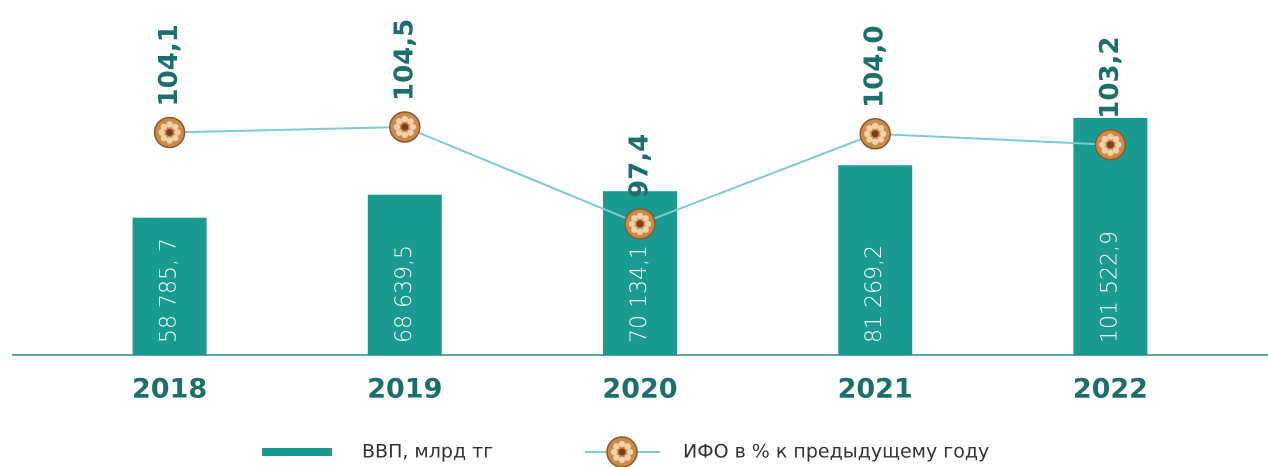  I want to click on legend-label: ИФО в % к предыдущему году, so click(836, 452).